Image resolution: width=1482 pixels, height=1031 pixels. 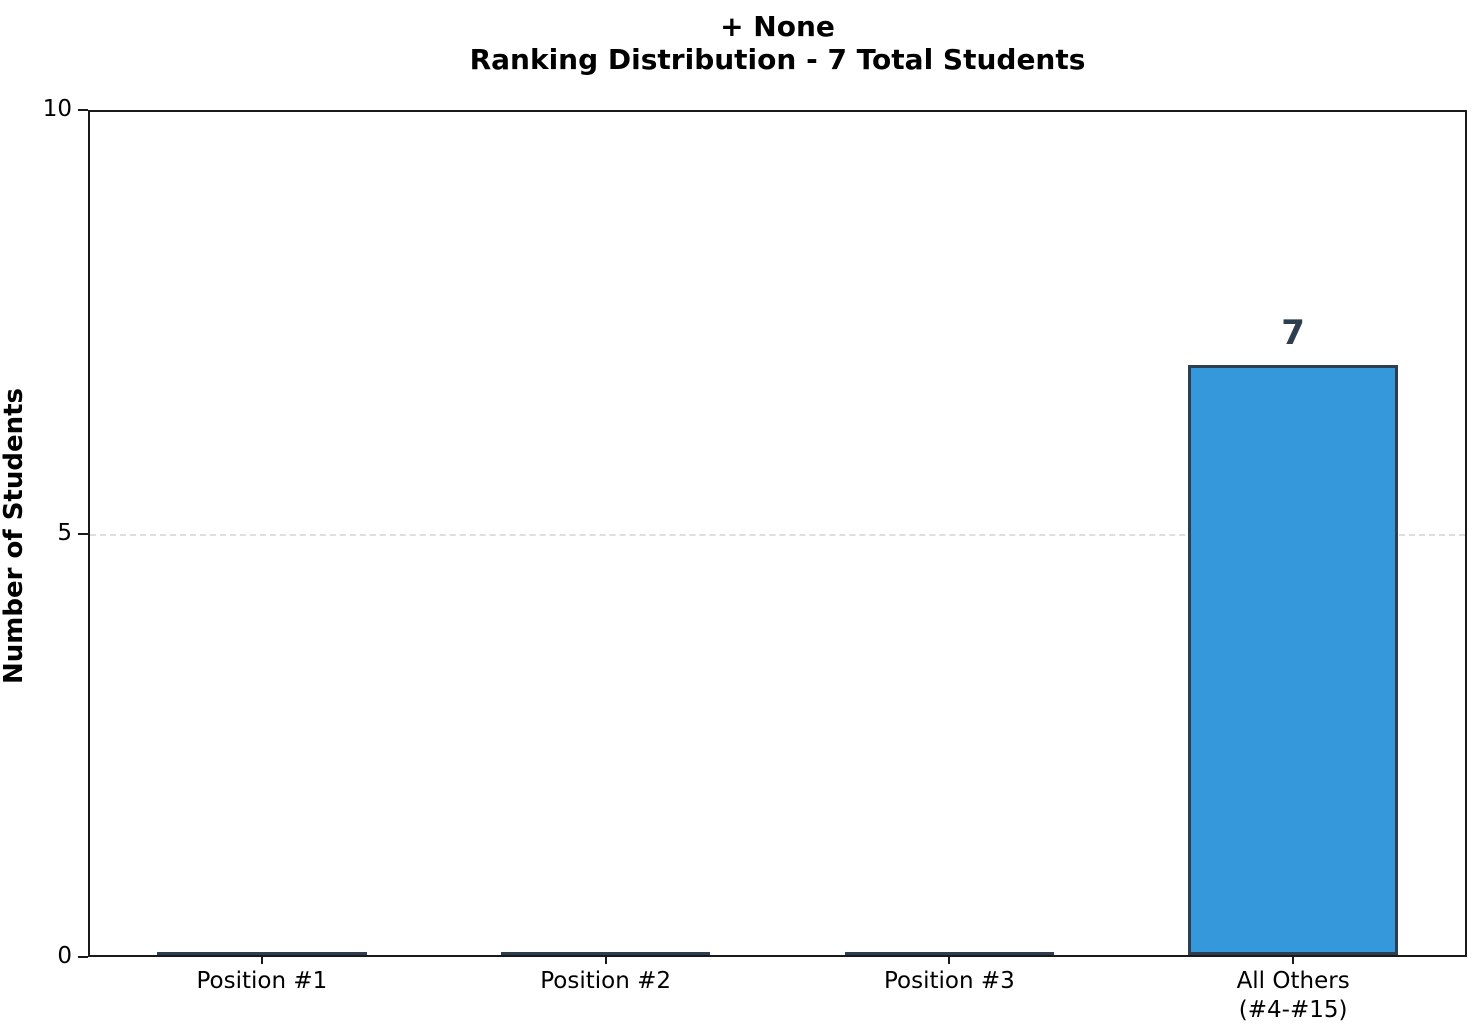 I want to click on chart-title-line1: + None, so click(x=777, y=26).